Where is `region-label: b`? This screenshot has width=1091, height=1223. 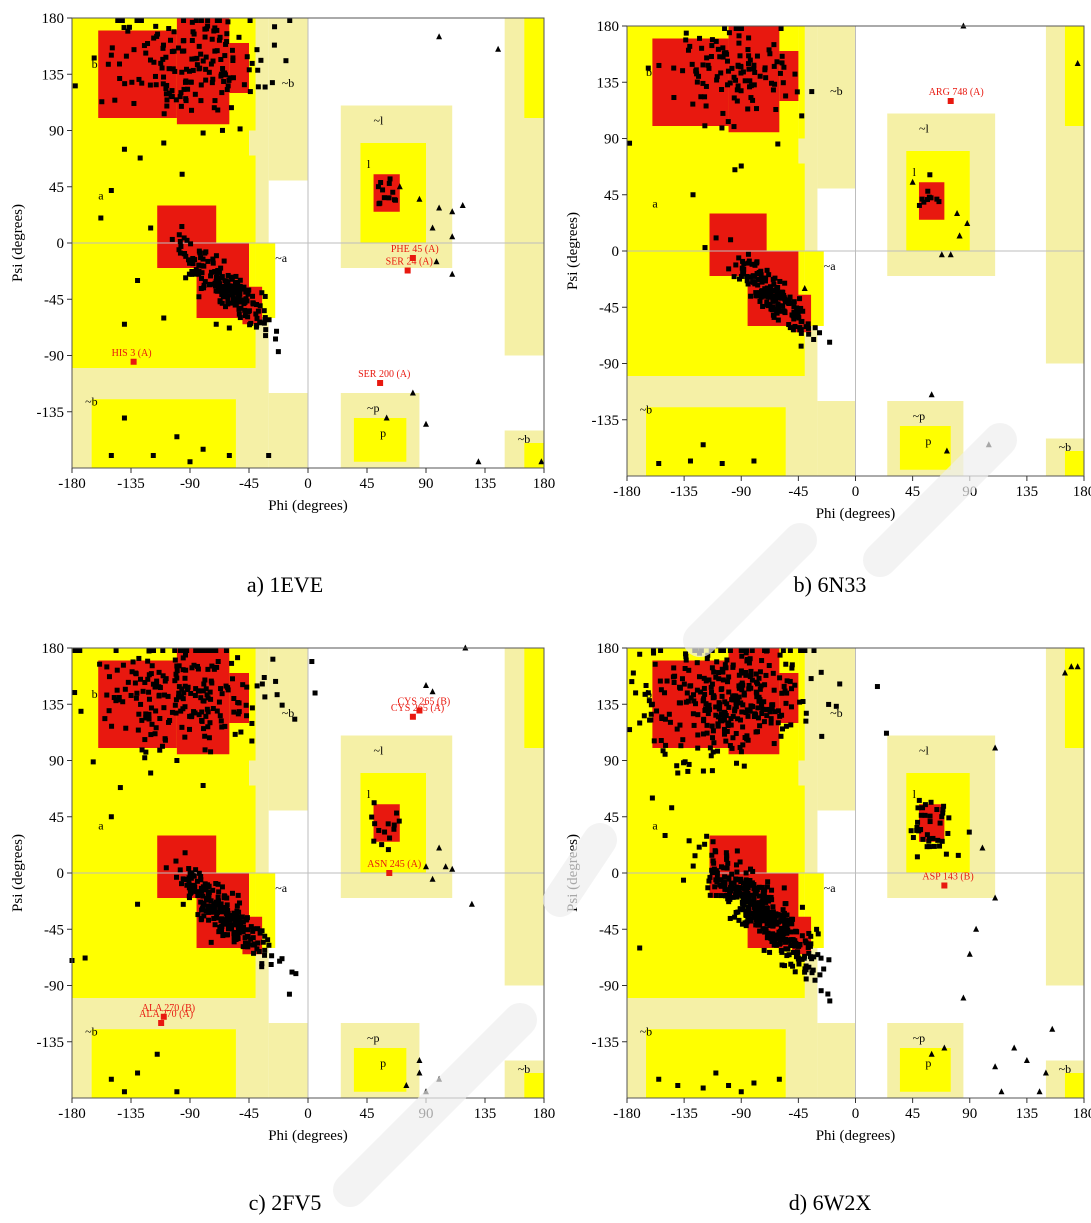
region-label: b is located at coordinates (649, 72).